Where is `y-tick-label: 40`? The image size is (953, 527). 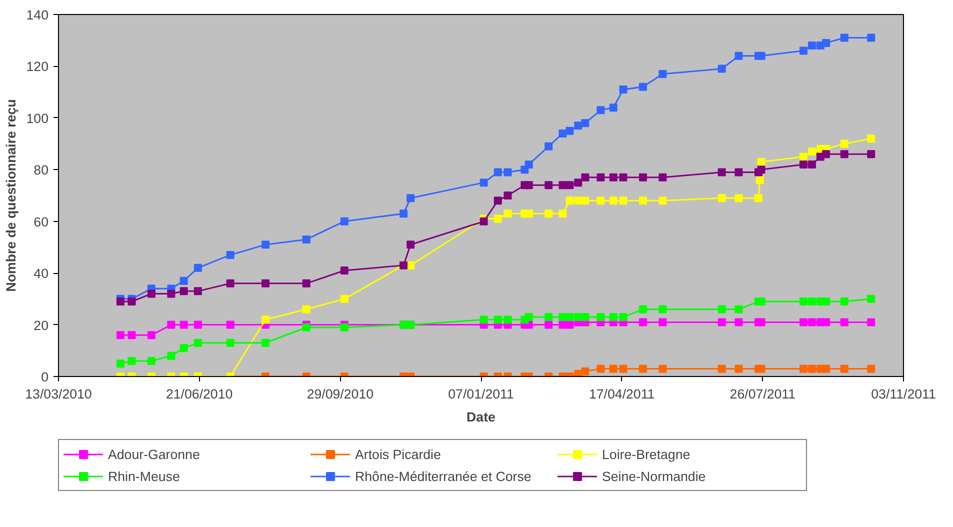 y-tick-label: 40 is located at coordinates (41, 274).